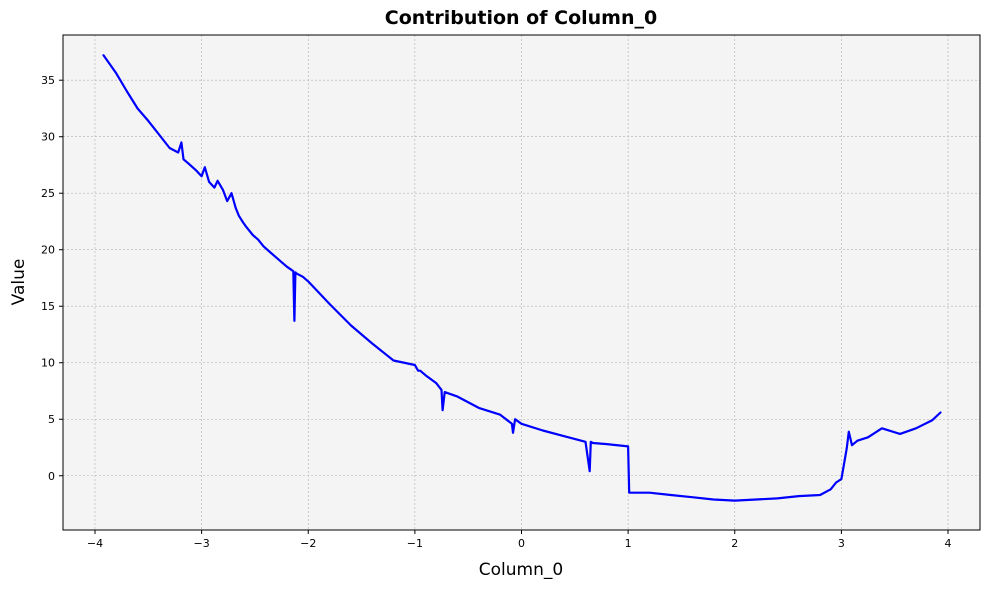 The height and width of the screenshot is (590, 989). What do you see at coordinates (51, 476) in the screenshot?
I see `y-tick-label: 0` at bounding box center [51, 476].